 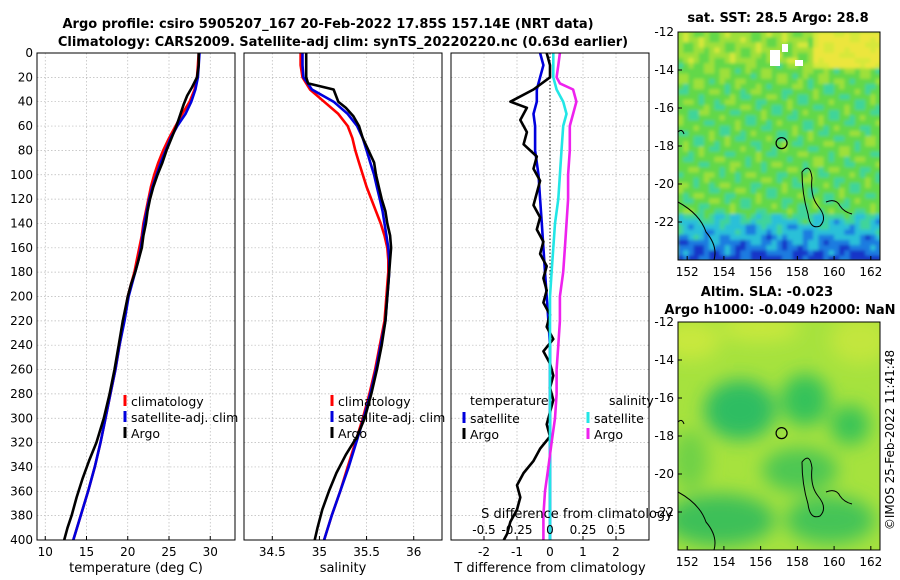 I want to click on y-tick-label: 340, so click(x=21, y=467).